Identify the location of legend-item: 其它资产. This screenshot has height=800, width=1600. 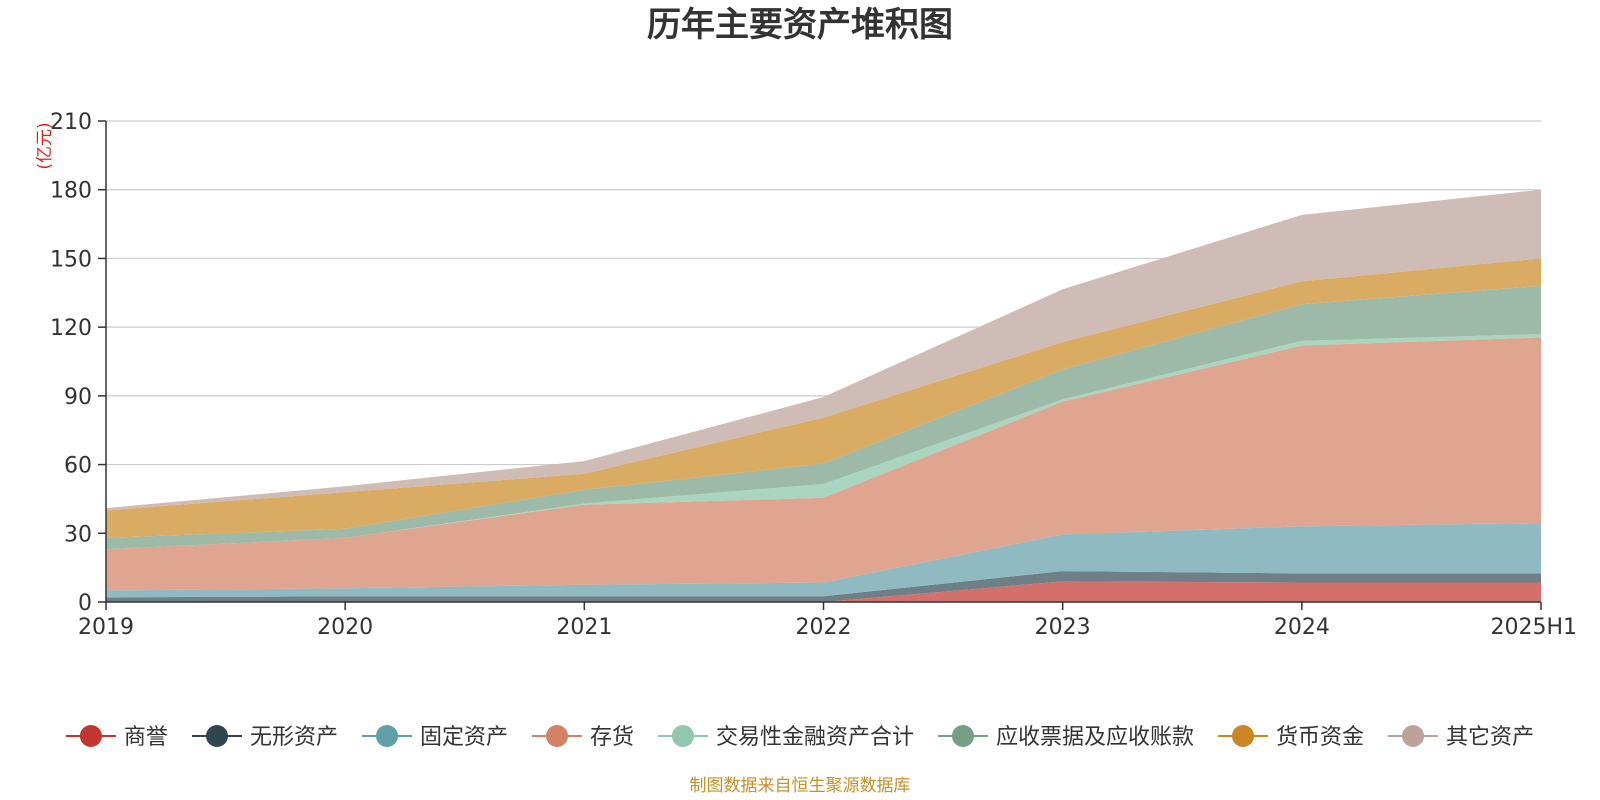
(1461, 737).